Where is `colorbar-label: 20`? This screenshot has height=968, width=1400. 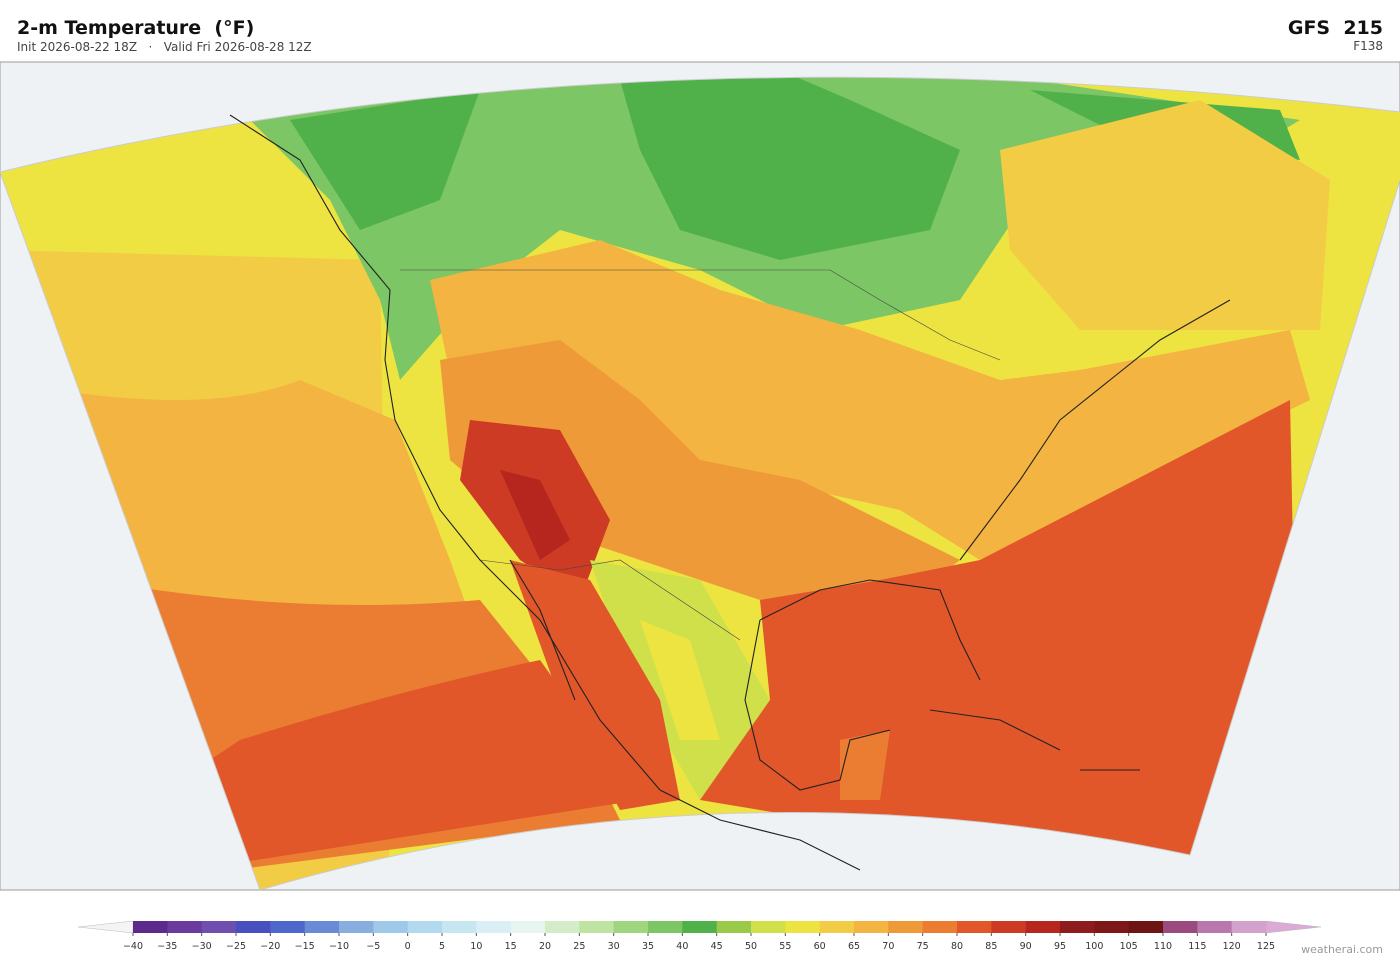
colorbar-label: 20 is located at coordinates (545, 946).